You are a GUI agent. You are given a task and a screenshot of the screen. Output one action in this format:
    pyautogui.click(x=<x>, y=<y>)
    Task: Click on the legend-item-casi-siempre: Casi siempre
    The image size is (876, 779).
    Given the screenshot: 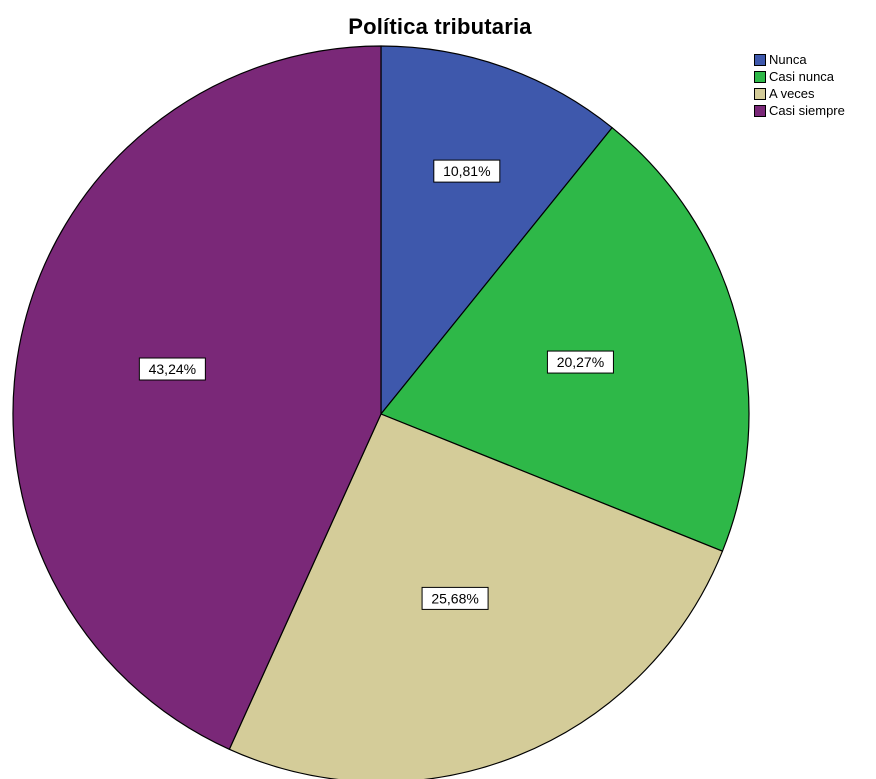 What is the action you would take?
    pyautogui.click(x=799, y=110)
    